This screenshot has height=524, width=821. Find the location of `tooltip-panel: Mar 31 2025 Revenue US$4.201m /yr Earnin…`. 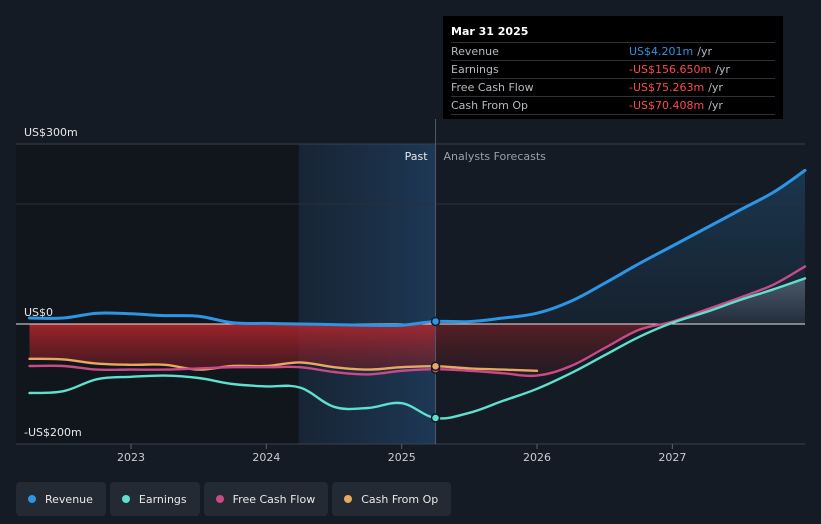

tooltip-panel: Mar 31 2025 Revenue US$4.201m /yr Earnin… is located at coordinates (613, 67).